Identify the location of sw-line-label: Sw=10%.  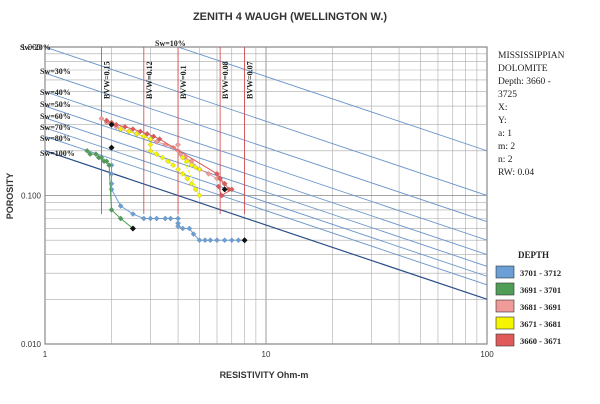
(170, 43).